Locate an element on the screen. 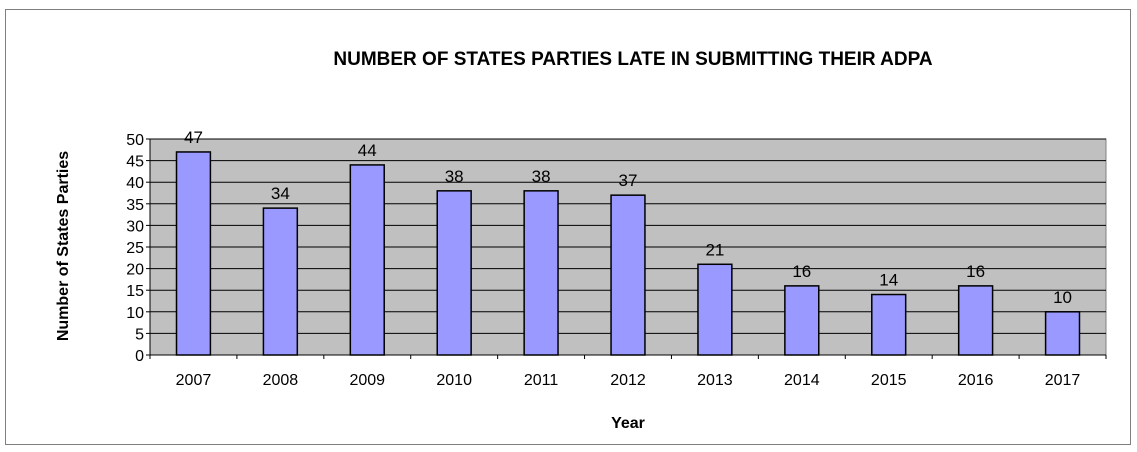 The width and height of the screenshot is (1137, 452). y-tick-label: 20 is located at coordinates (135, 270).